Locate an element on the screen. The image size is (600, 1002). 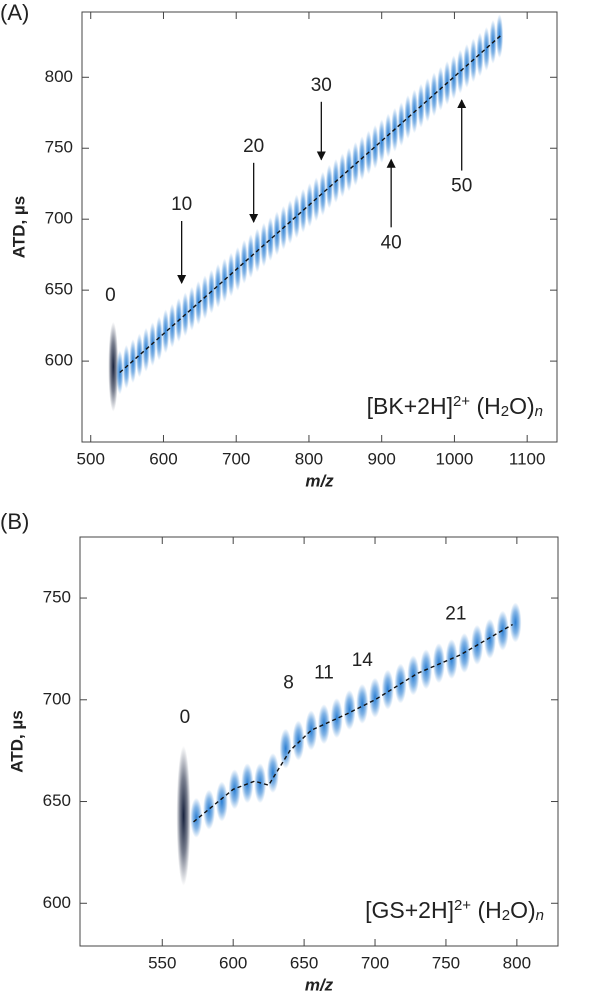
annotation: 30 is located at coordinates (321, 85).